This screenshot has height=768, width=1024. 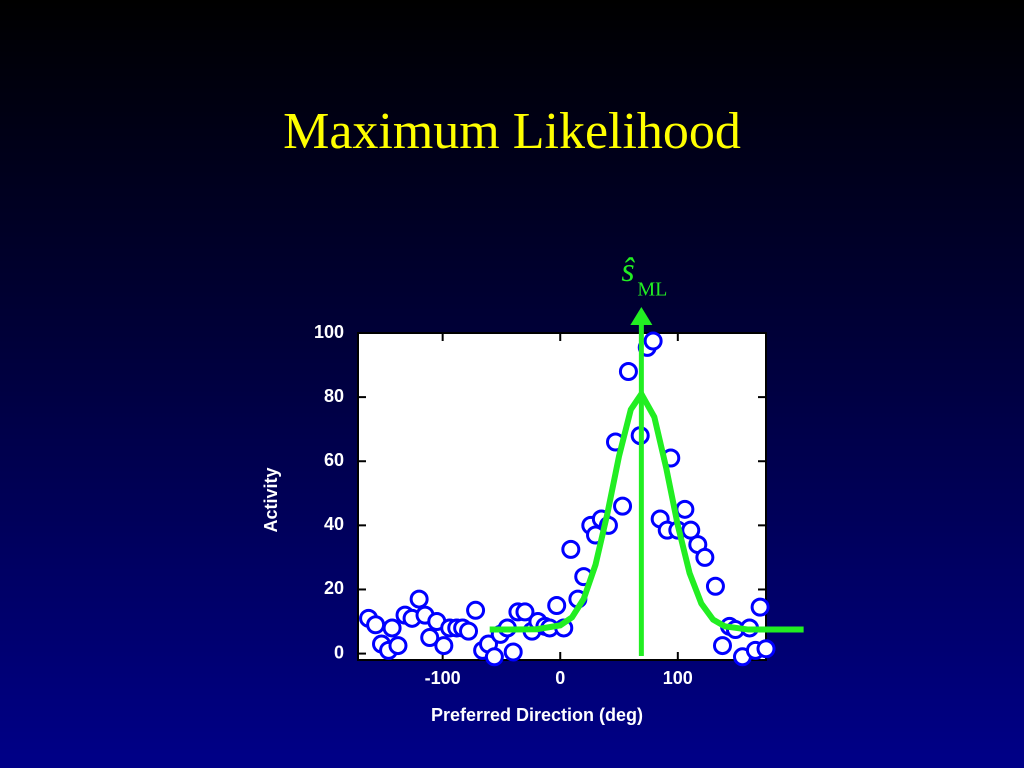 What do you see at coordinates (334, 396) in the screenshot?
I see `y-tick-label: 80` at bounding box center [334, 396].